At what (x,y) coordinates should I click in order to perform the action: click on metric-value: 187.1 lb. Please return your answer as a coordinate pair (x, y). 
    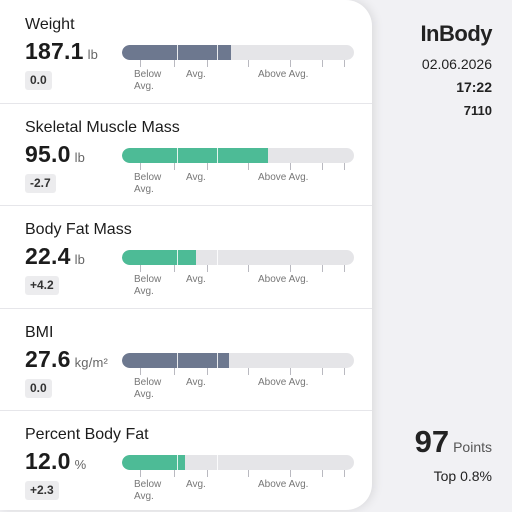
    Looking at the image, I should click on (61, 51).